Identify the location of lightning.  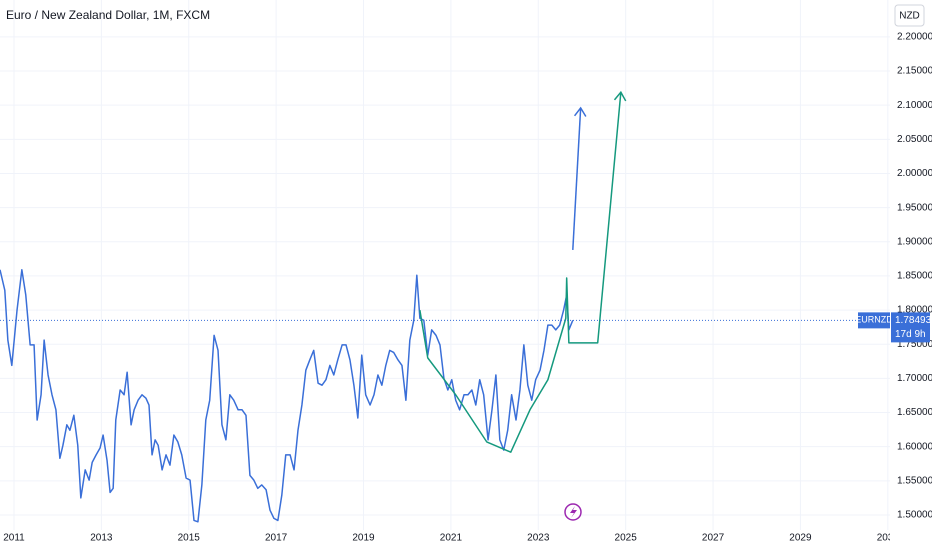
(573, 512).